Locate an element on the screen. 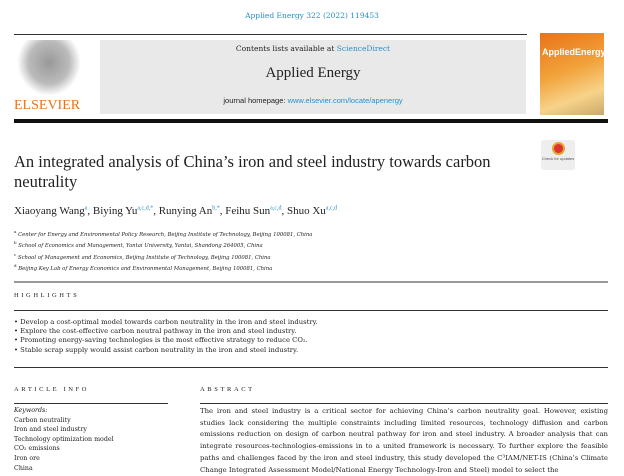 The image size is (624, 476). keyword: Iron and steel industry is located at coordinates (50, 430).